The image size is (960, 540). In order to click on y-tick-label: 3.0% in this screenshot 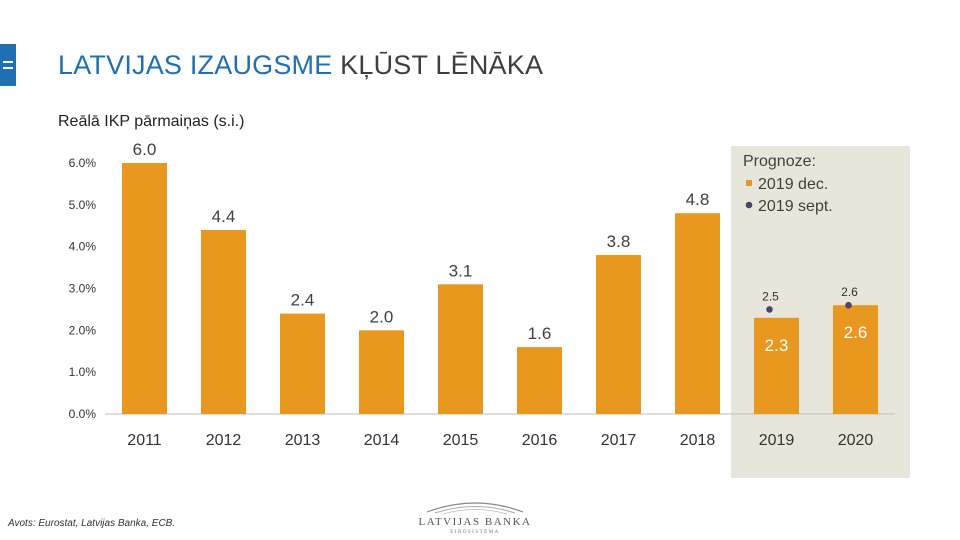, I will do `click(83, 289)`.